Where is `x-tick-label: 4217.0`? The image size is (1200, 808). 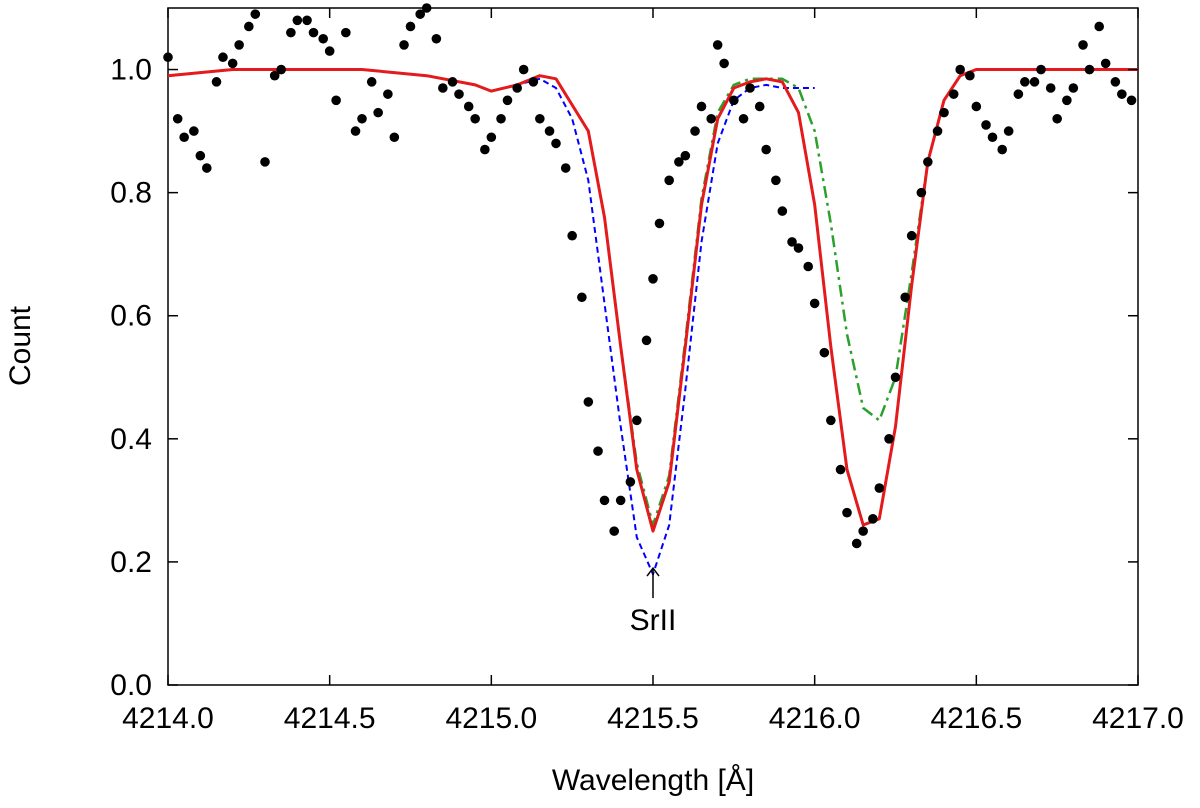 x-tick-label: 4217.0 is located at coordinates (1138, 718).